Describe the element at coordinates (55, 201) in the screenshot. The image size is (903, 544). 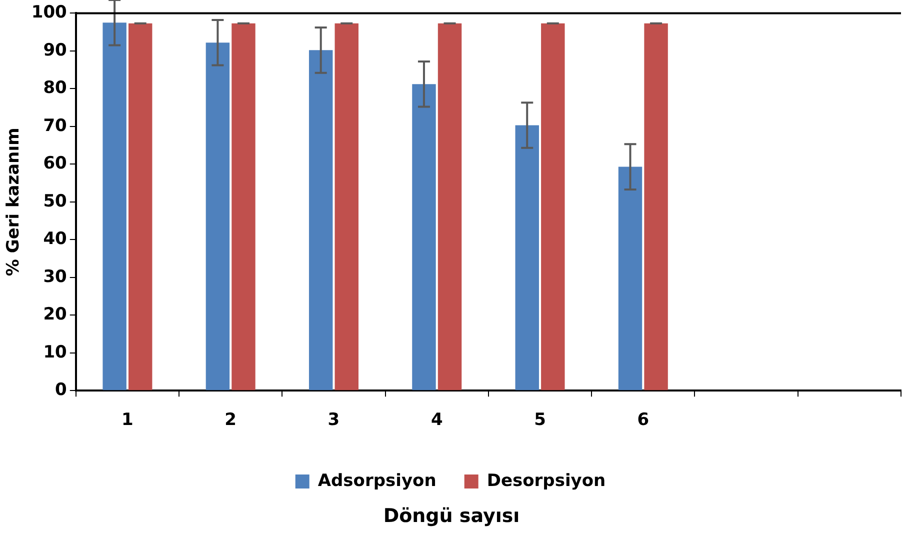
I see `y-tick-label: 50` at that location.